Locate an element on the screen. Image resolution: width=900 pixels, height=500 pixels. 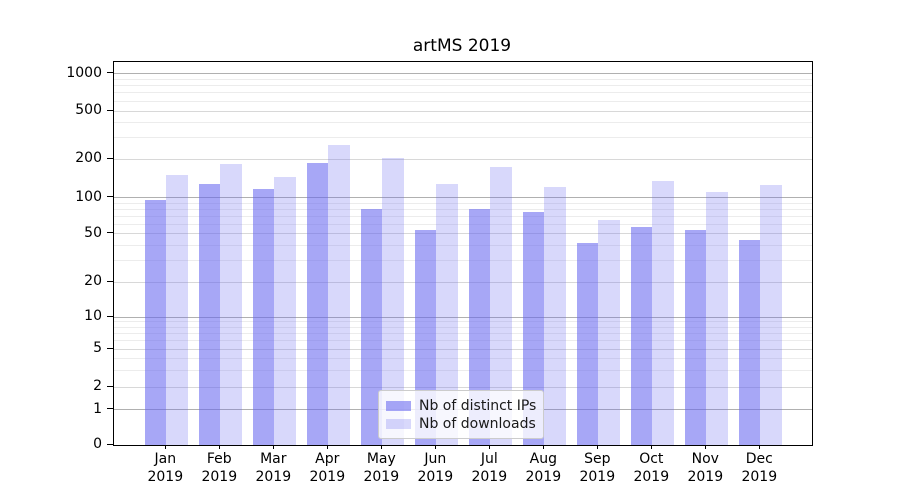
bar-downloads-jan is located at coordinates (177, 309).